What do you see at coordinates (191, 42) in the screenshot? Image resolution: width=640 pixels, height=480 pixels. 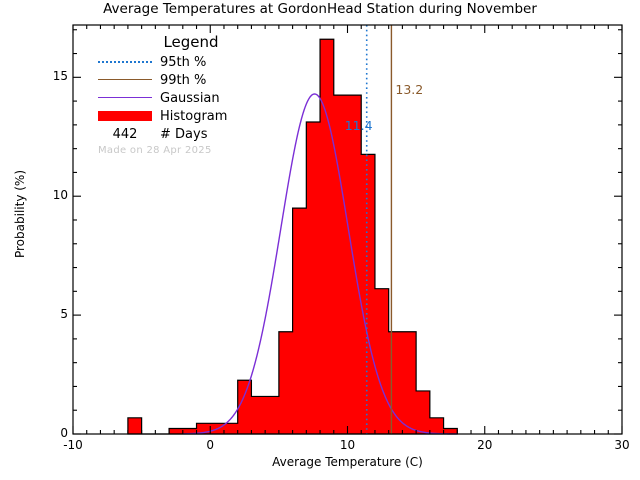 I see `legend-title: Legend` at bounding box center [191, 42].